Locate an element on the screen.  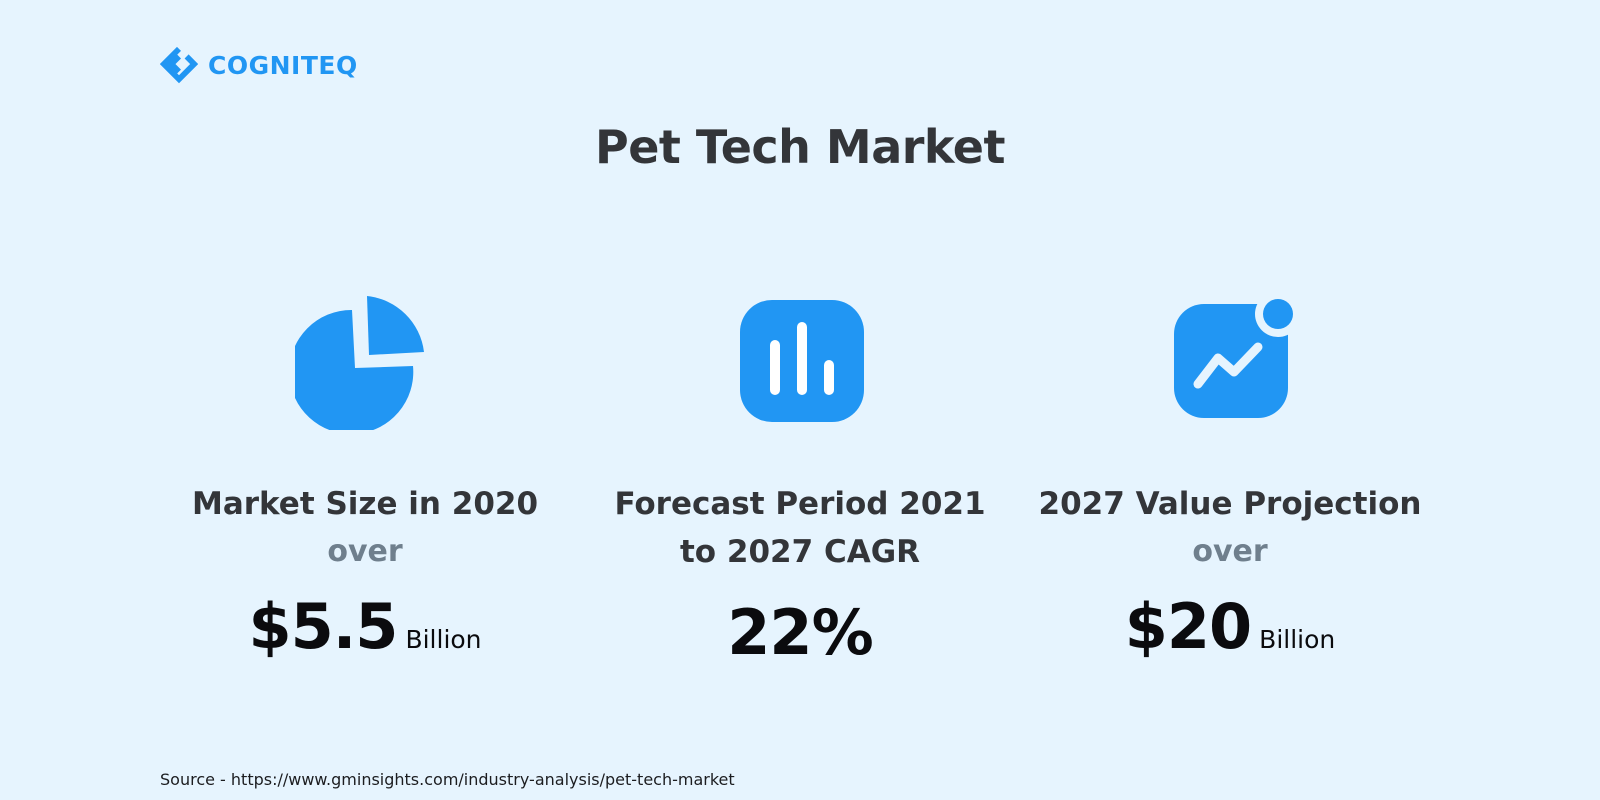
page-title: Pet Tech Market is located at coordinates (800, 147).